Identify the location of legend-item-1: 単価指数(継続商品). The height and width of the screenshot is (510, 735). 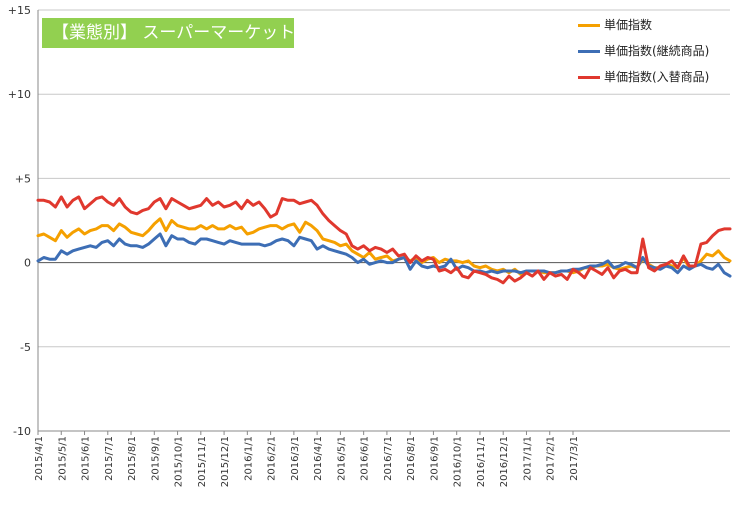
(653, 55).